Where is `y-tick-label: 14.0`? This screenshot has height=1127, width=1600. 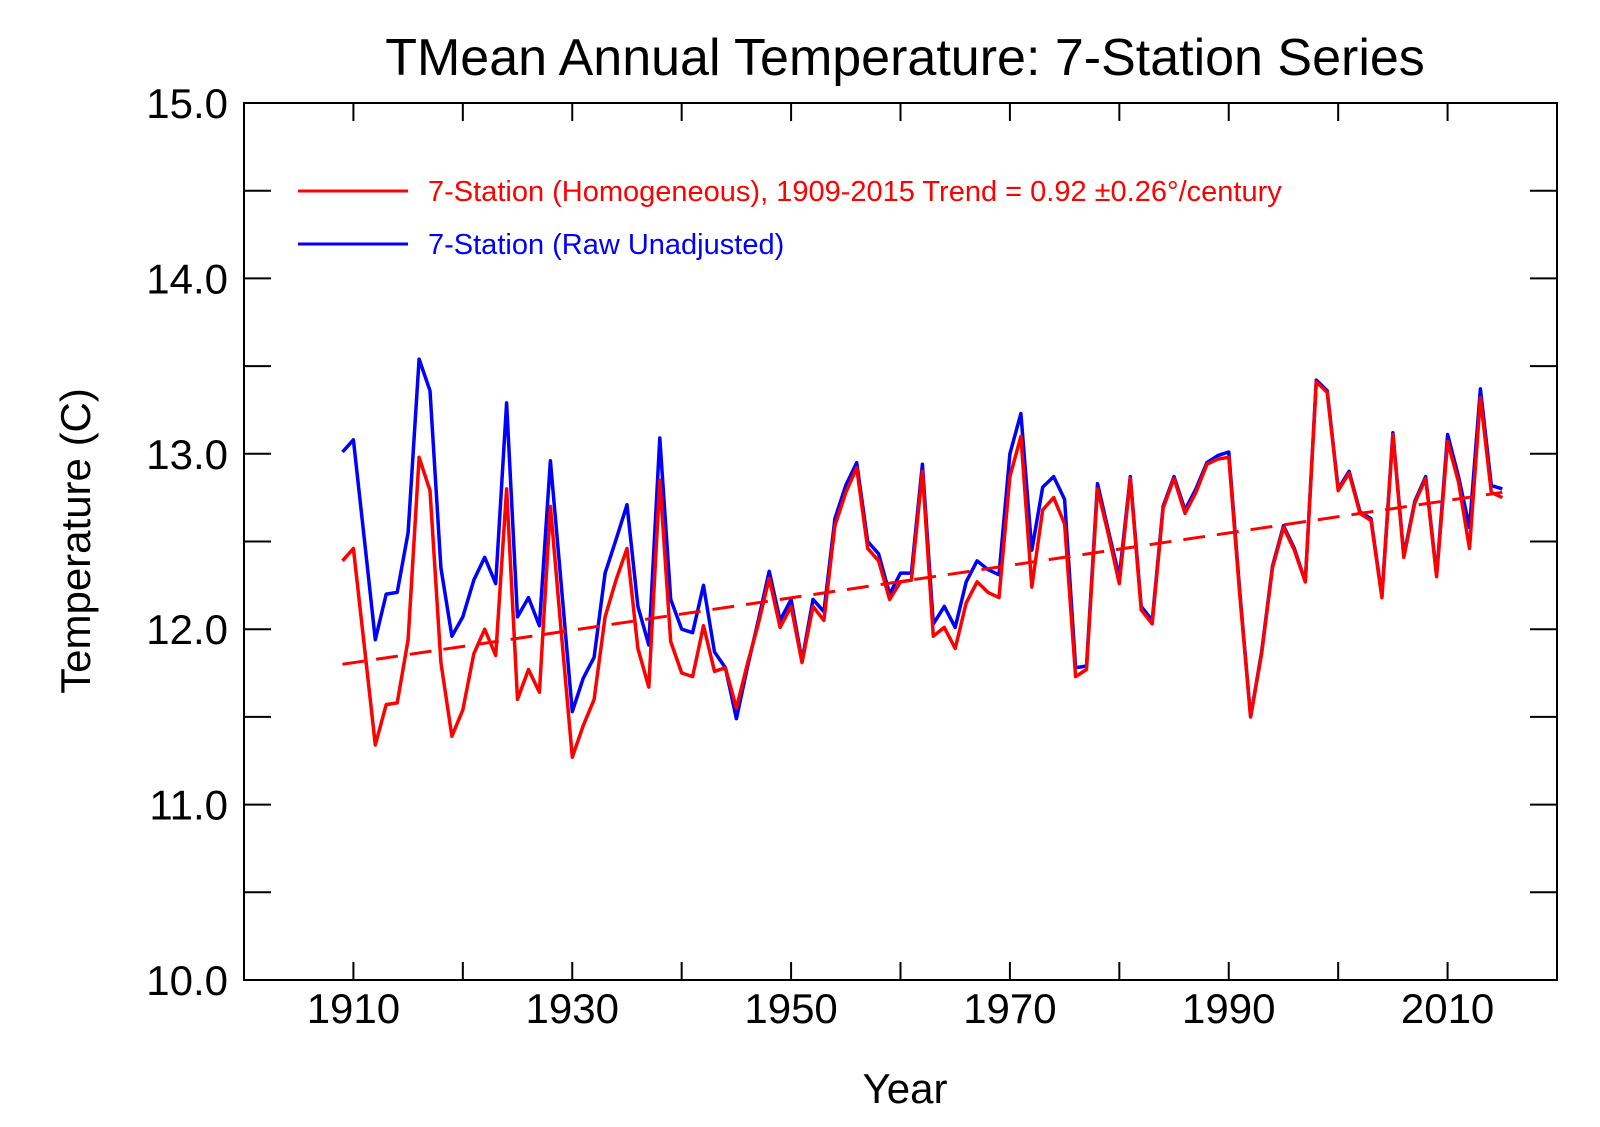 y-tick-label: 14.0 is located at coordinates (187, 278).